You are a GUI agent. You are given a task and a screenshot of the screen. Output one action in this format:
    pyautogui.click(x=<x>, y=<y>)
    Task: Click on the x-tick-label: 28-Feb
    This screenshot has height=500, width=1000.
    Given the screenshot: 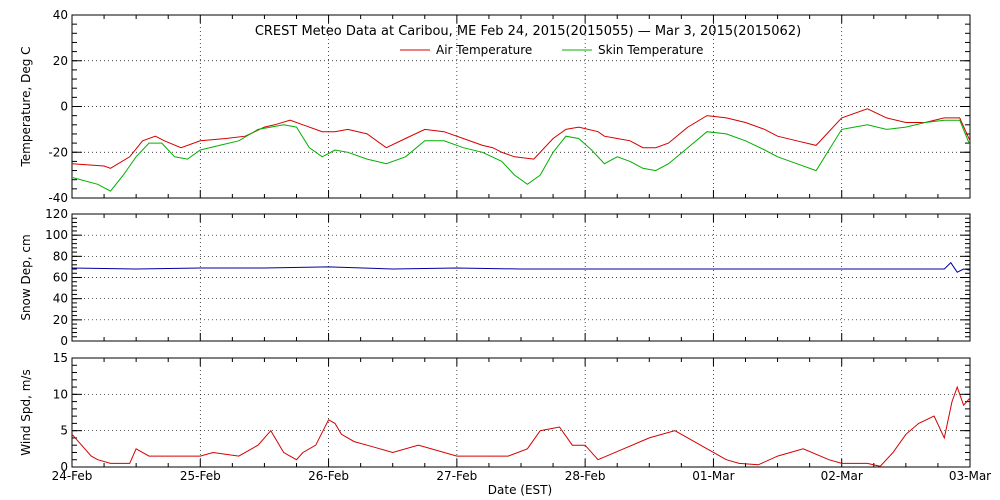 What is the action you would take?
    pyautogui.click(x=585, y=476)
    